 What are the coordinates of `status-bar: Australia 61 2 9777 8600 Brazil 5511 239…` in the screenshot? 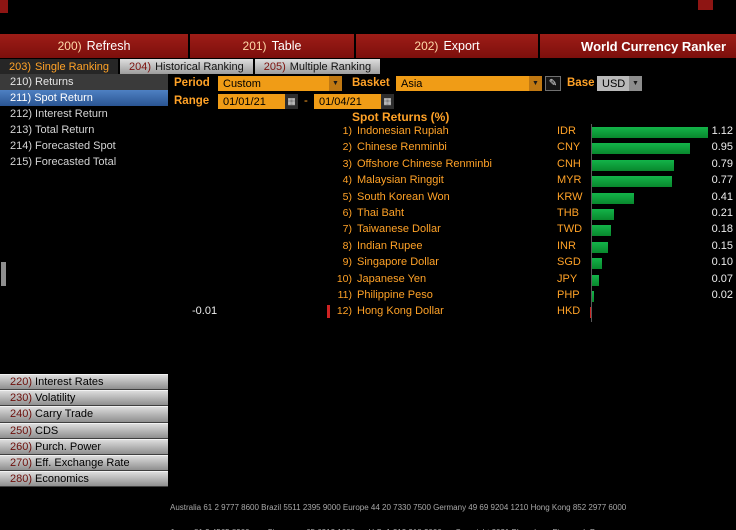 It's located at (440, 508).